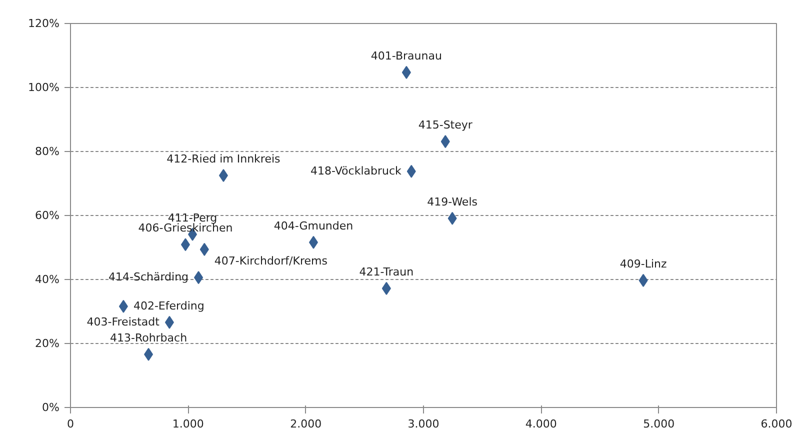 The height and width of the screenshot is (448, 799). I want to click on y-tick-label: 60%, so click(47, 215).